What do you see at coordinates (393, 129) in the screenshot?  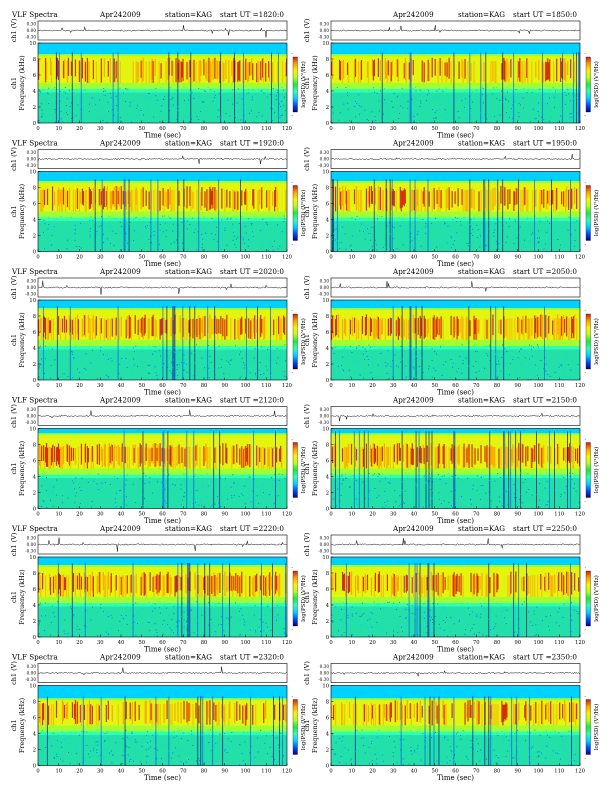 I see `x-tick-label: 30` at bounding box center [393, 129].